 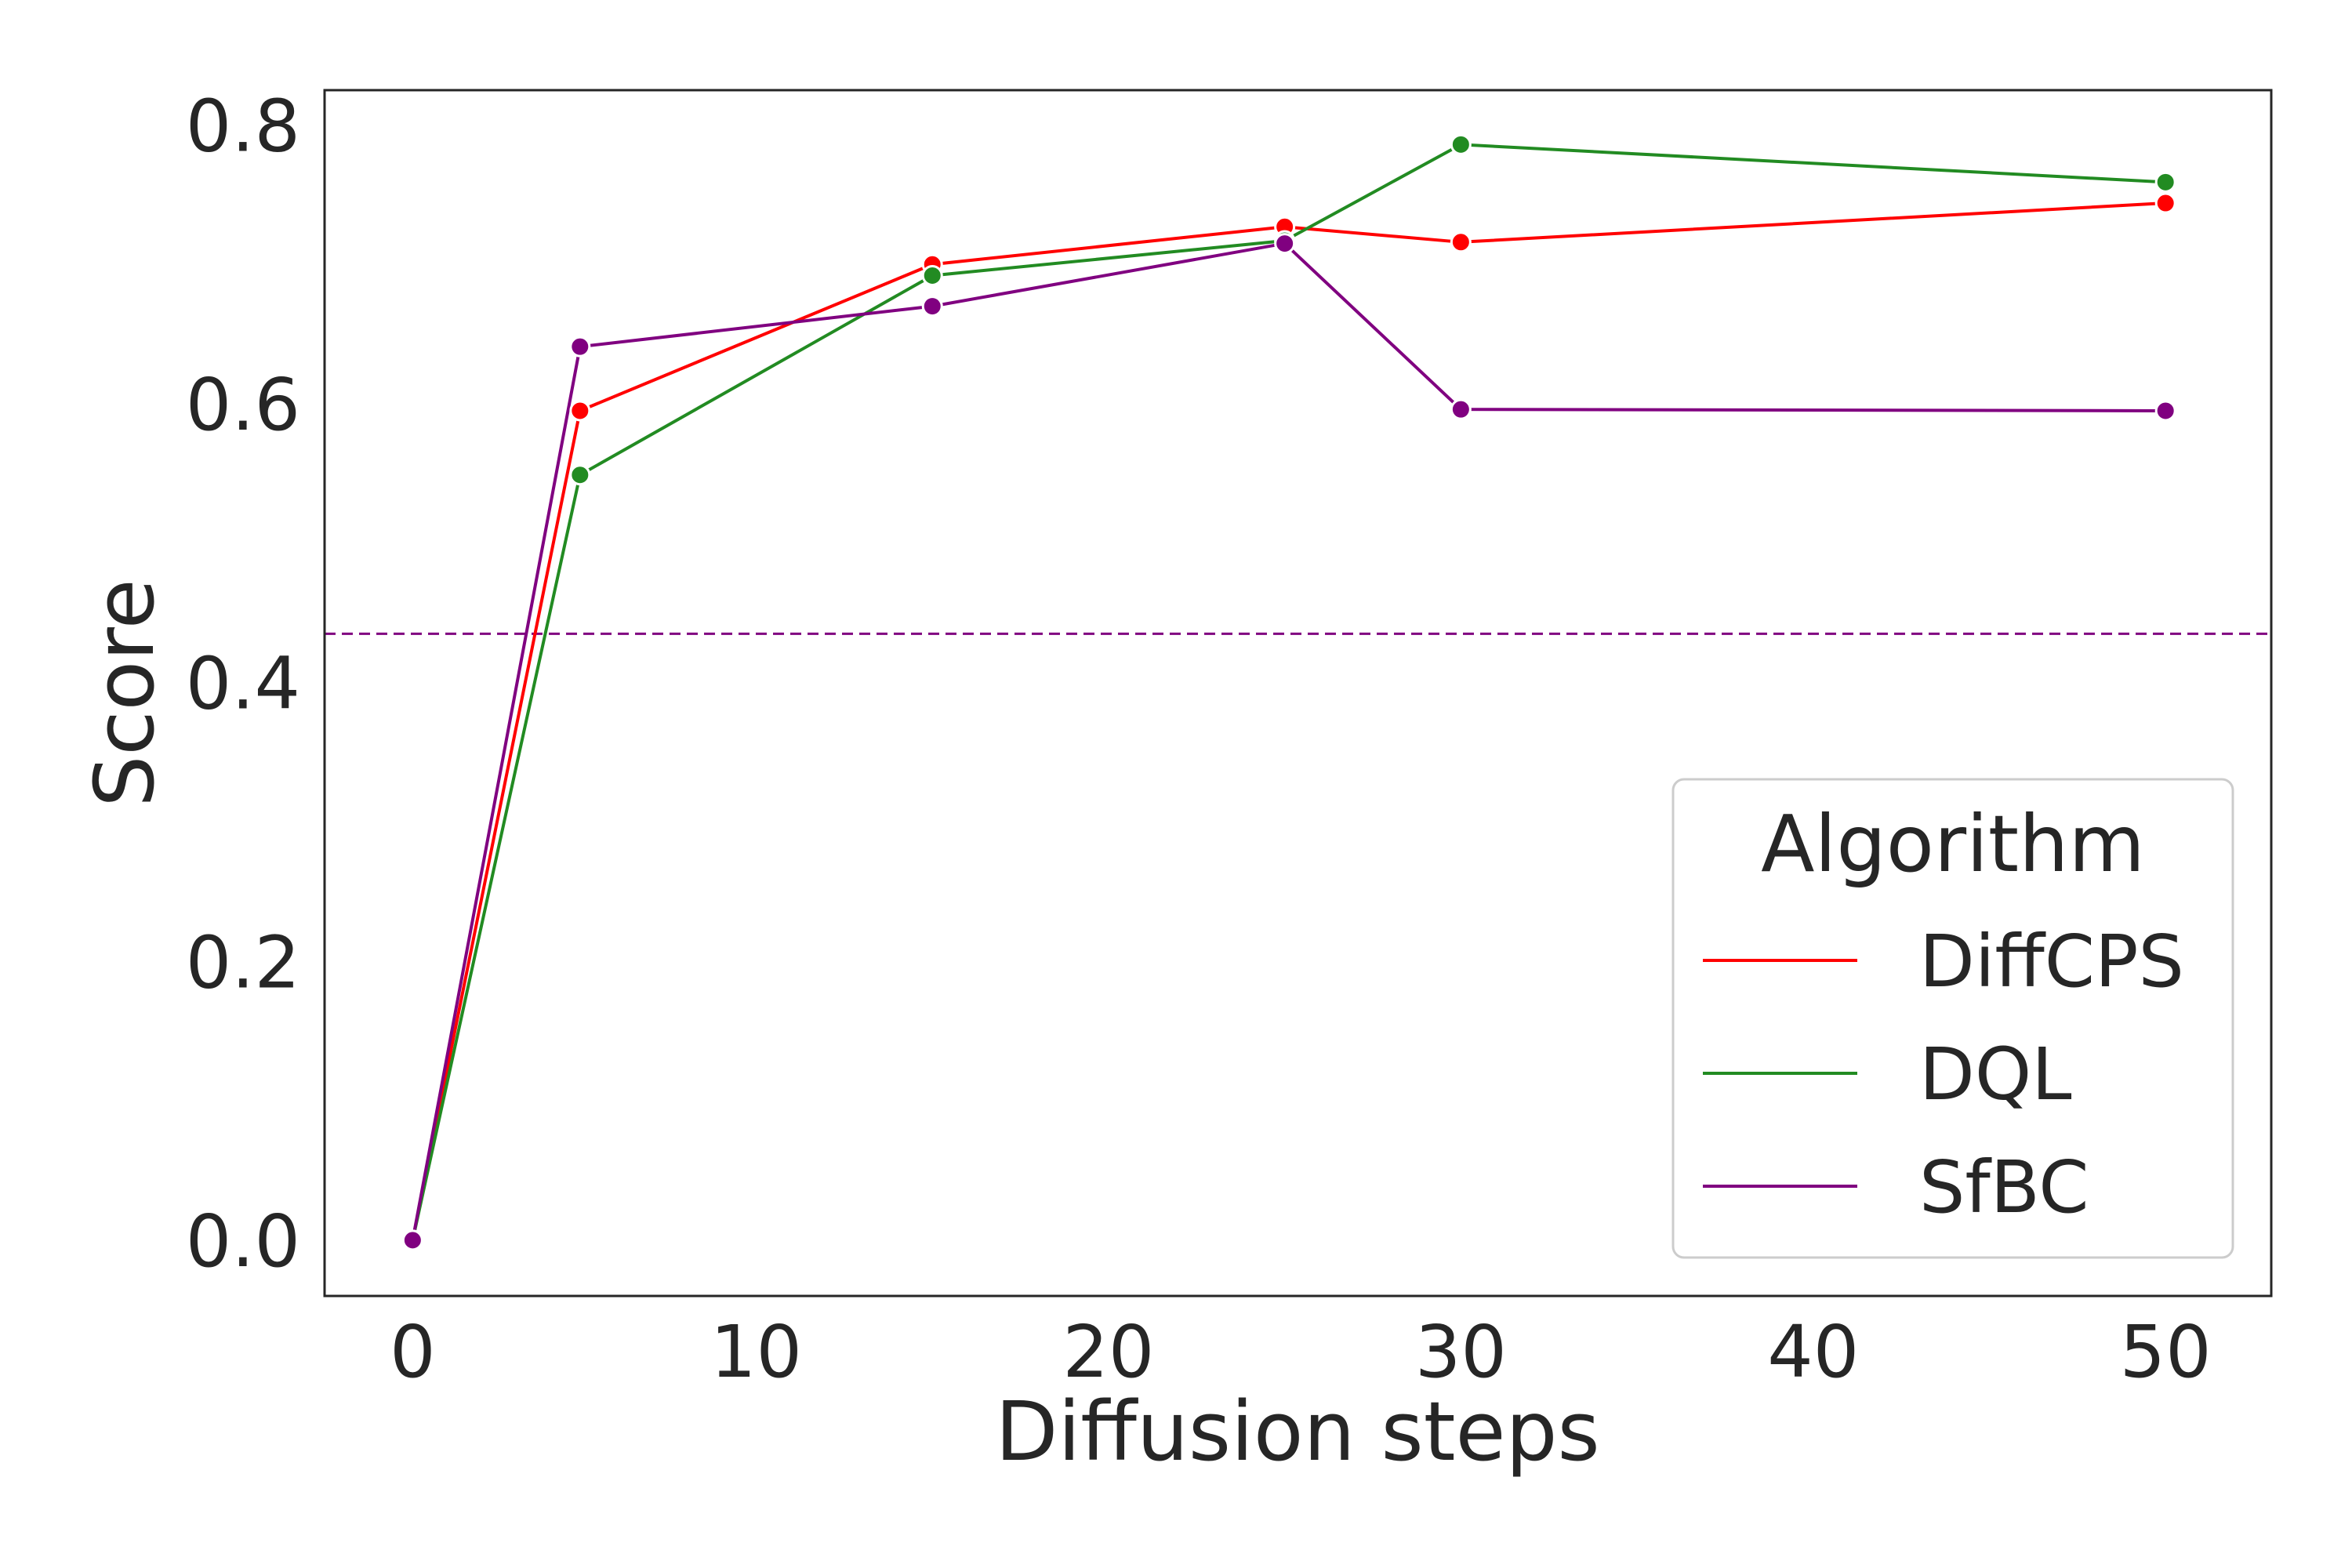 I want to click on y-tick-label: 0.4, so click(x=243, y=684).